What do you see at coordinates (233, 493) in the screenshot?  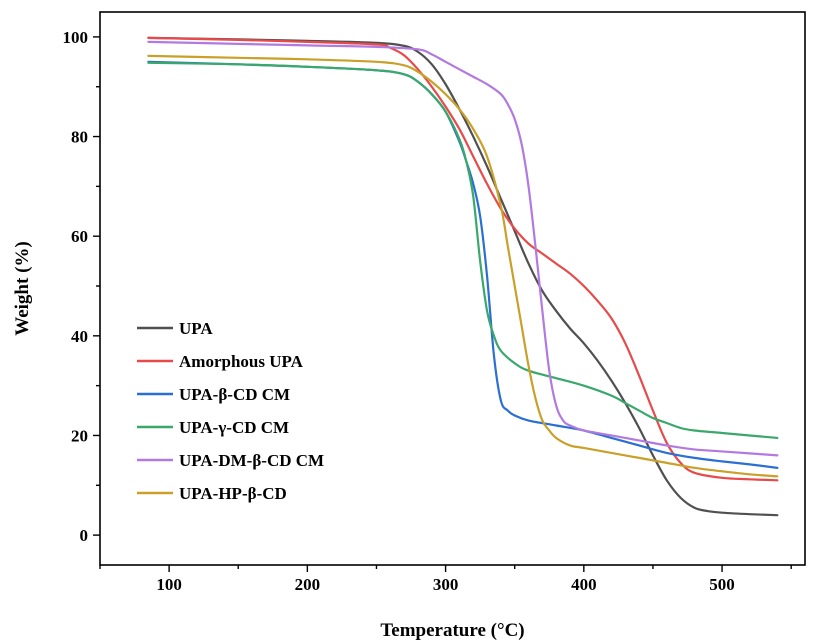 I see `legend-label: UPA-HP-β-CD` at bounding box center [233, 493].